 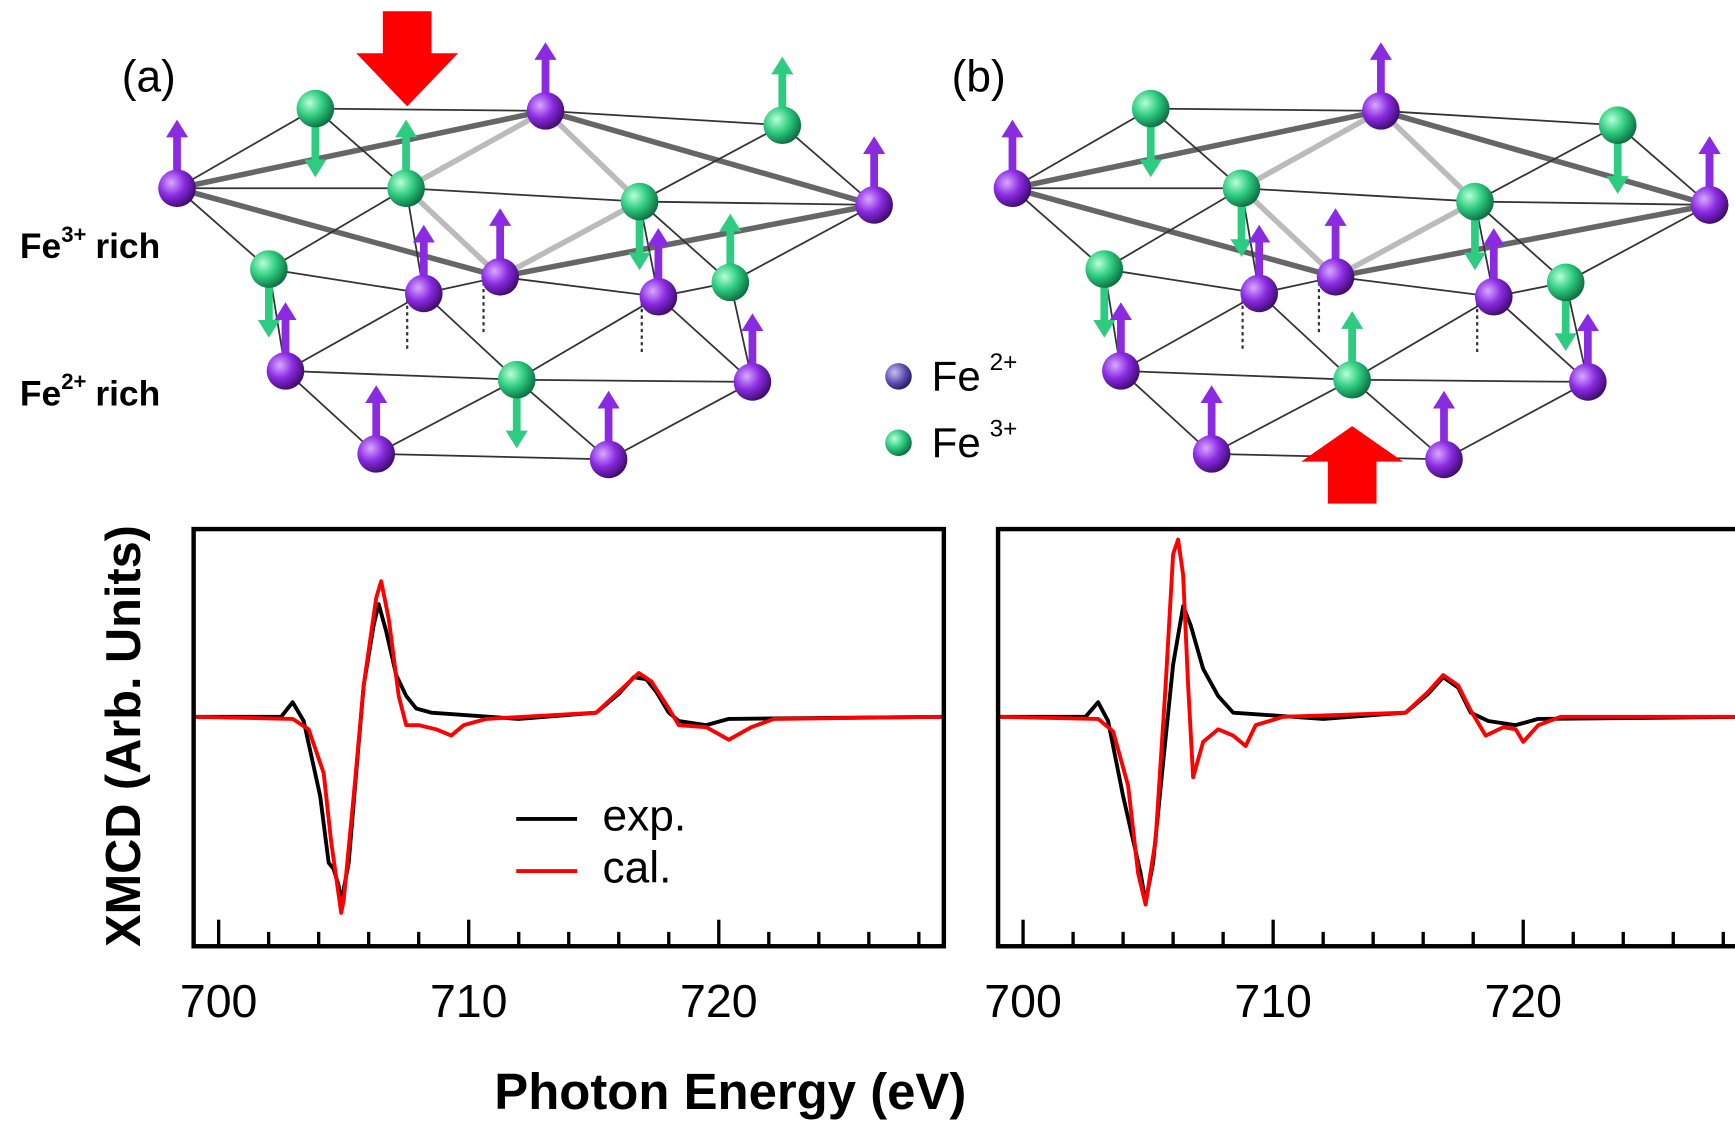 What do you see at coordinates (90, 244) in the screenshot?
I see `layer-label: Fe3+ rich` at bounding box center [90, 244].